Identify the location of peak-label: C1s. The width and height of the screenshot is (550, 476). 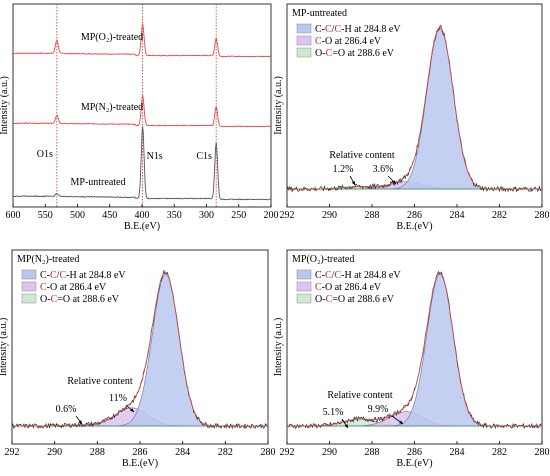
(204, 156).